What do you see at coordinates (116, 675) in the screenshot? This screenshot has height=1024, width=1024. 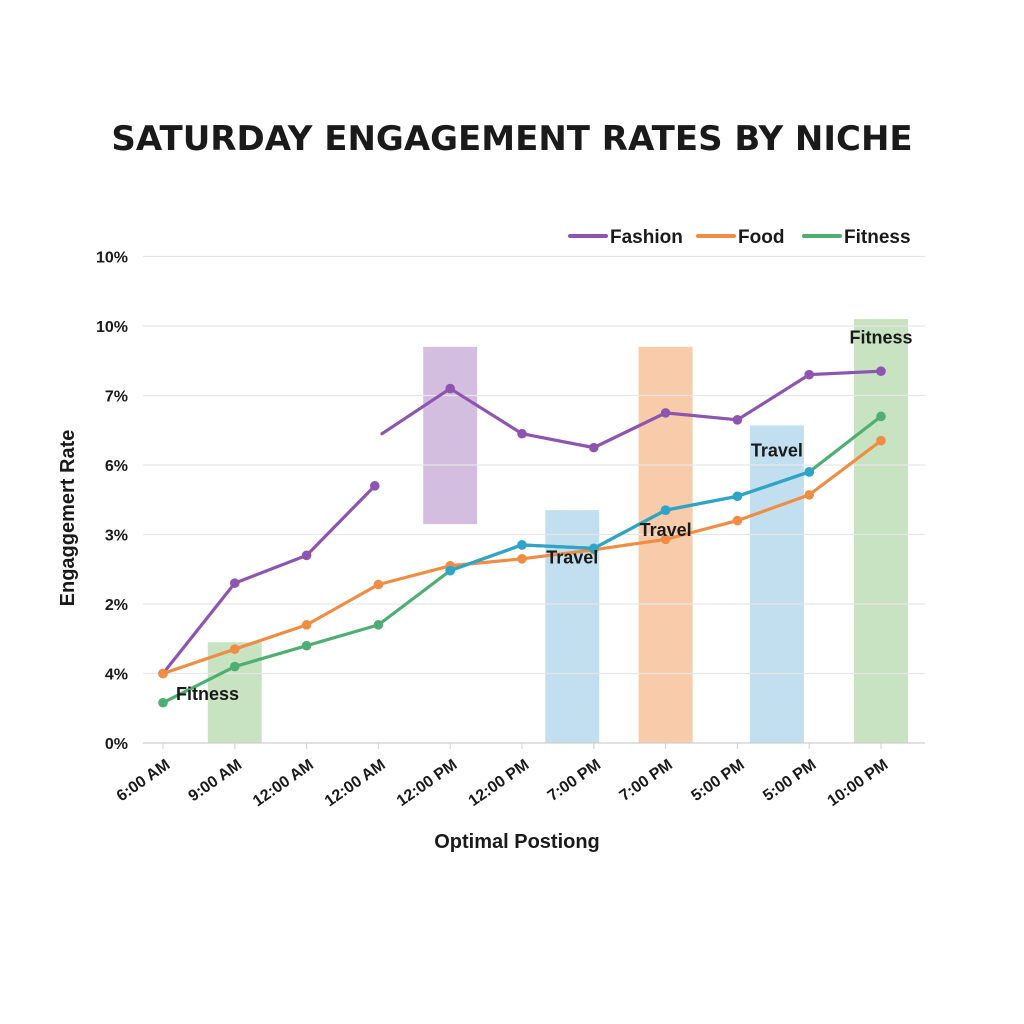 I see `y-tick-label: 4%` at bounding box center [116, 675].